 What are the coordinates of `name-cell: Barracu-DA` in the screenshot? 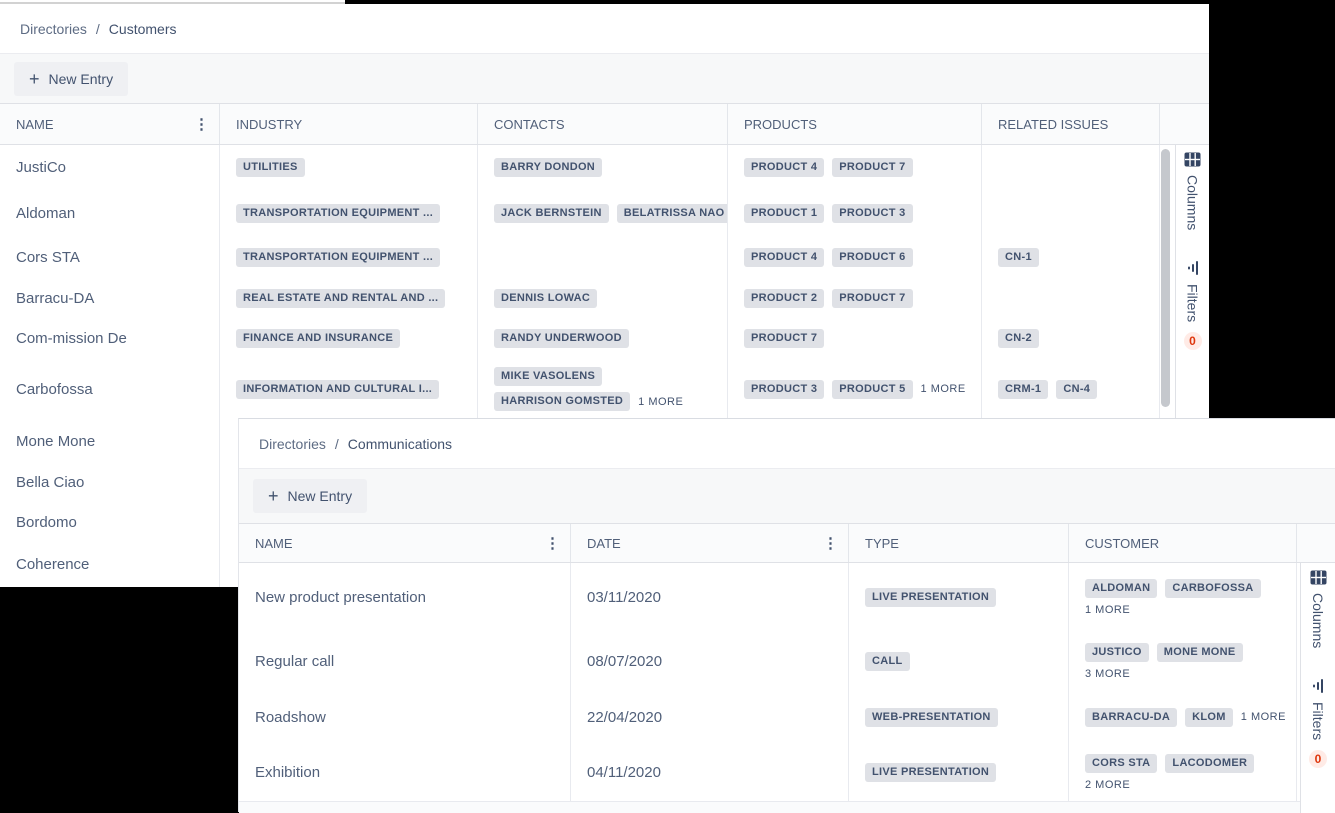 It's located at (110, 298).